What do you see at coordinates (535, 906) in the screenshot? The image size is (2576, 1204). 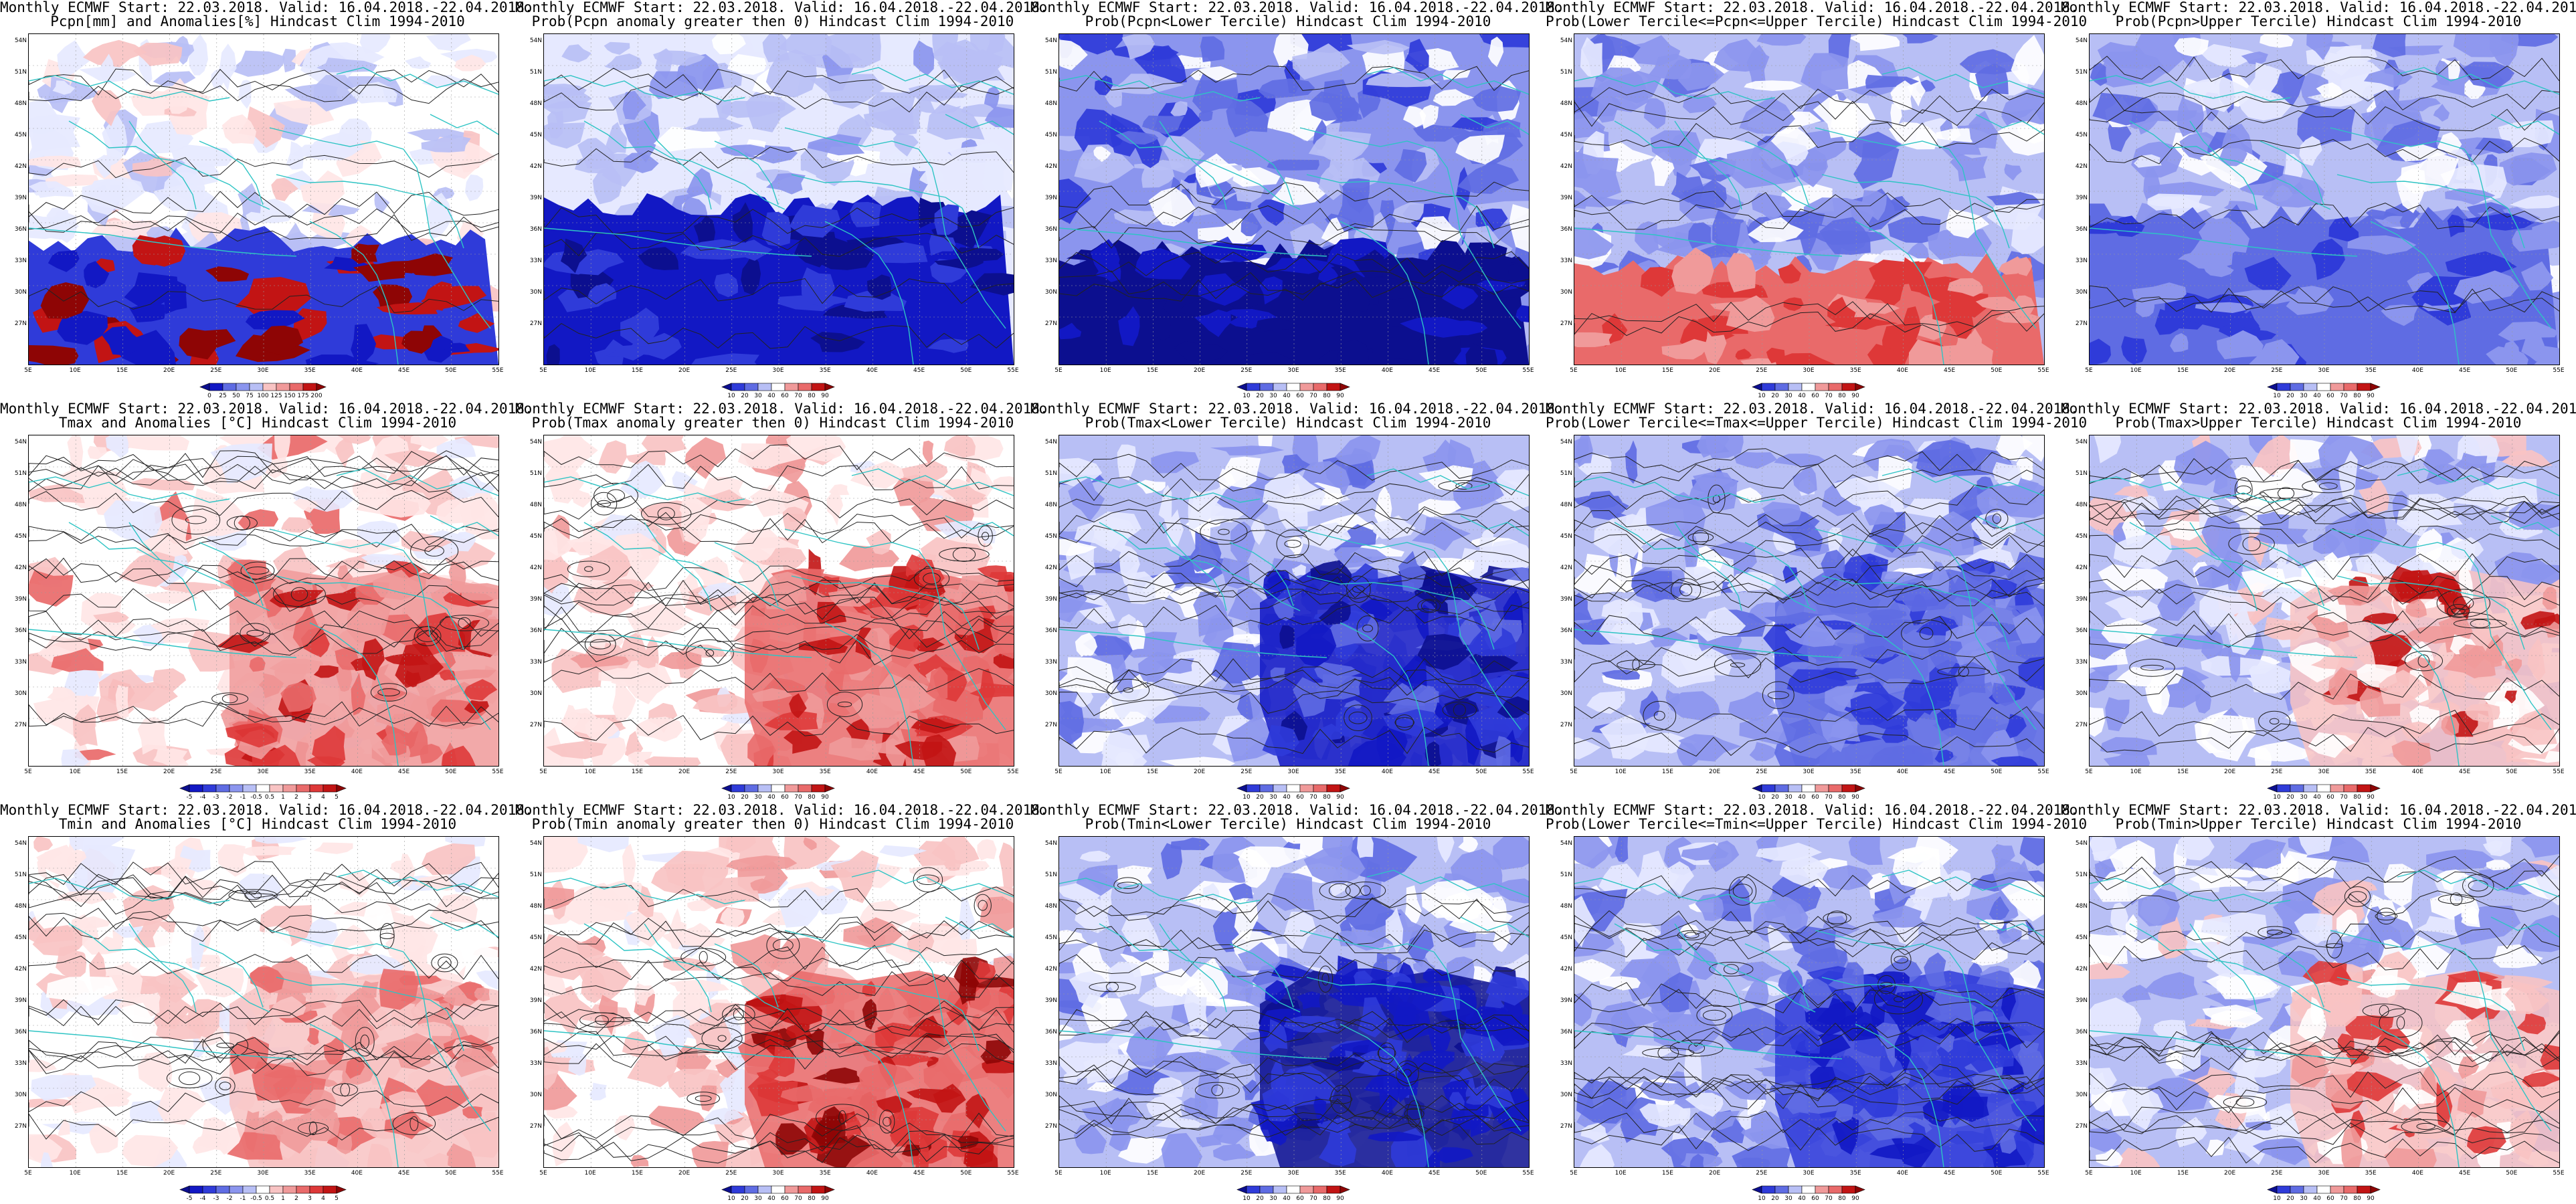 I see `lat-label: 48N` at bounding box center [535, 906].